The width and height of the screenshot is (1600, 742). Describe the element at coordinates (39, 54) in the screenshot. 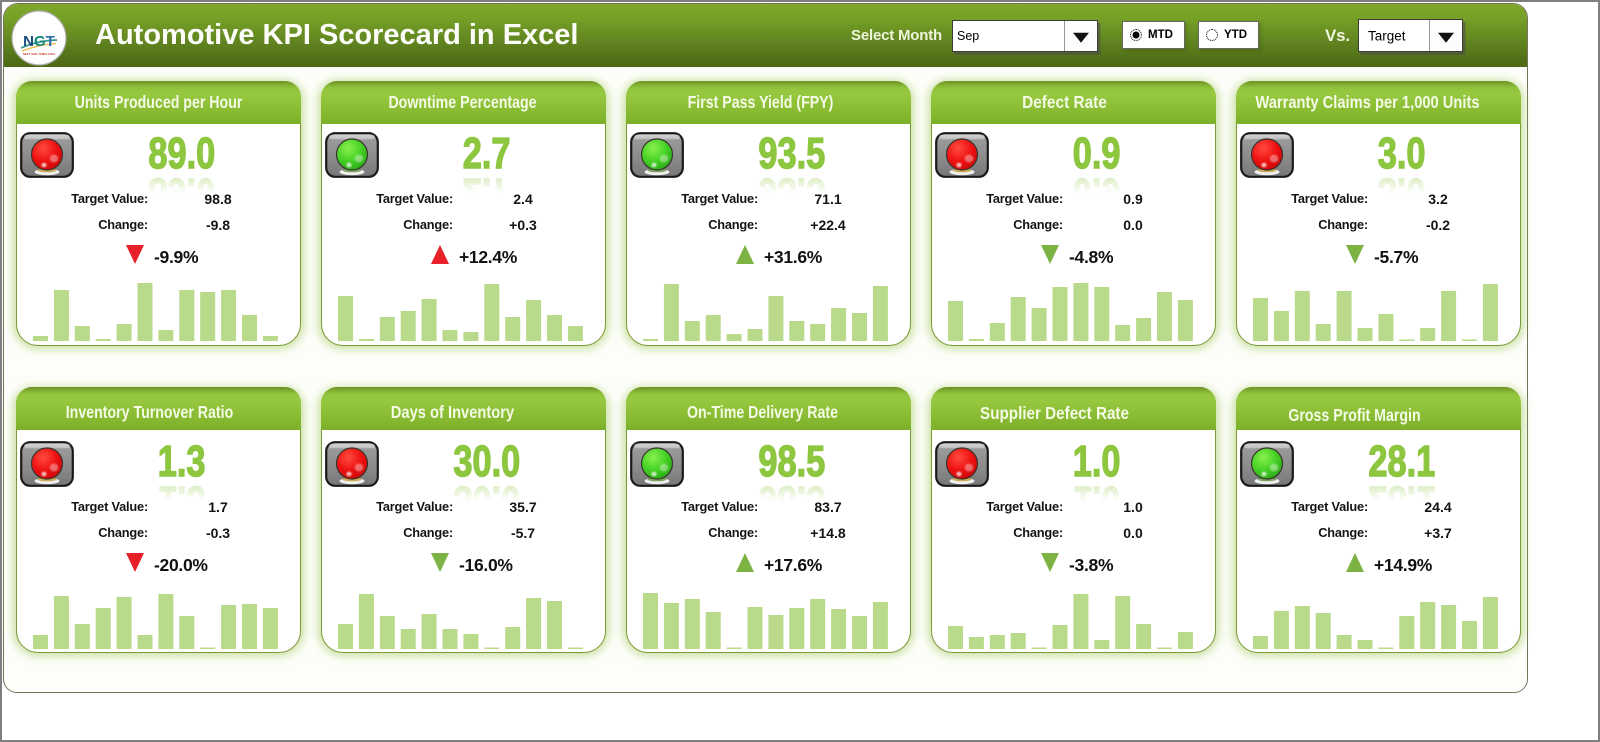

I see `svg-text: NEXT GEN TEMPLATES` at that location.